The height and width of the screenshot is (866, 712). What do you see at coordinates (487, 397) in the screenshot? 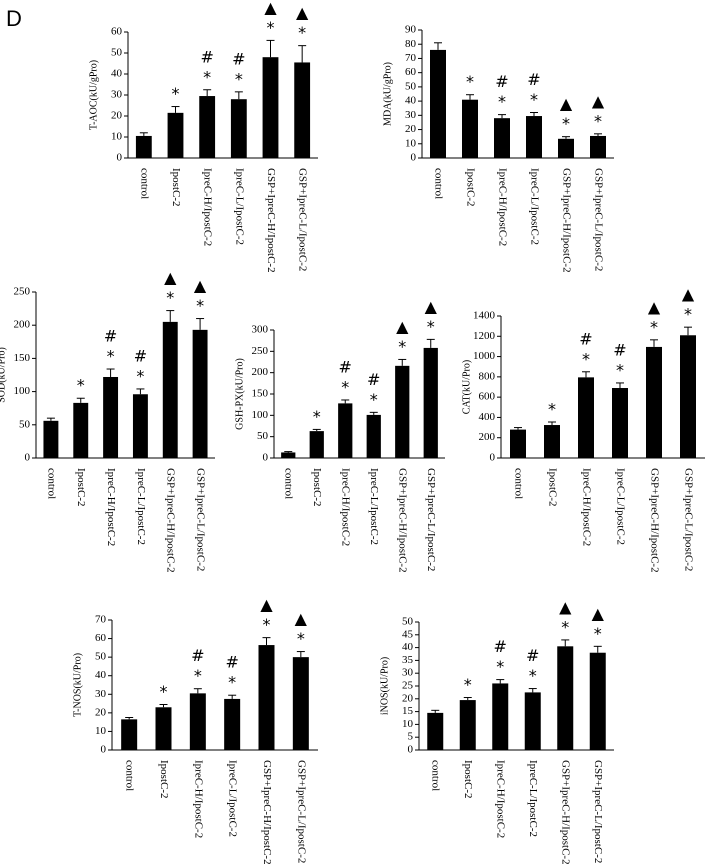
I see `y-tick-label: 600` at bounding box center [487, 397].